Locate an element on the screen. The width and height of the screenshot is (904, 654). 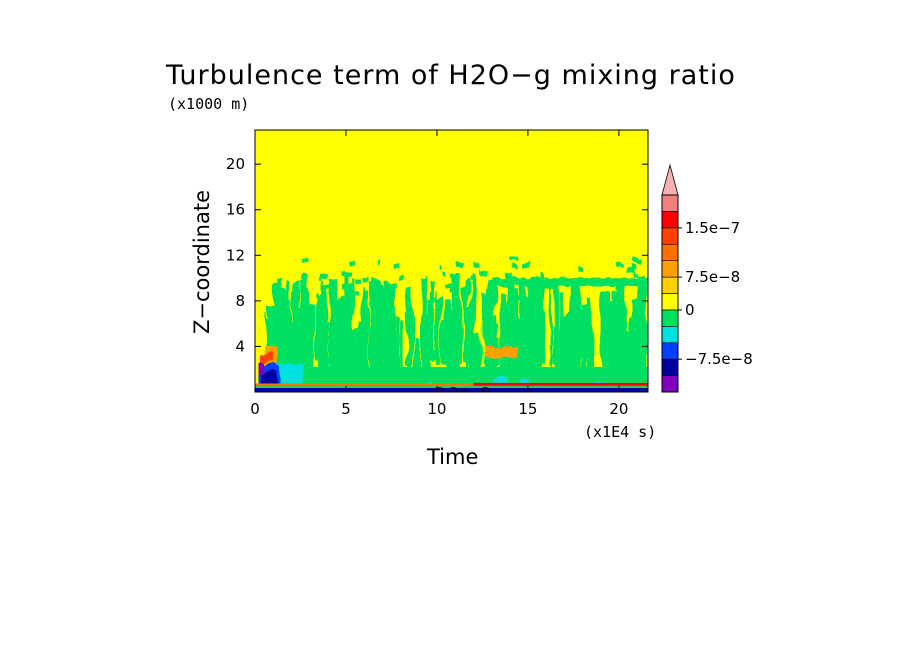
green-lower-layer is located at coordinates (460, 376).